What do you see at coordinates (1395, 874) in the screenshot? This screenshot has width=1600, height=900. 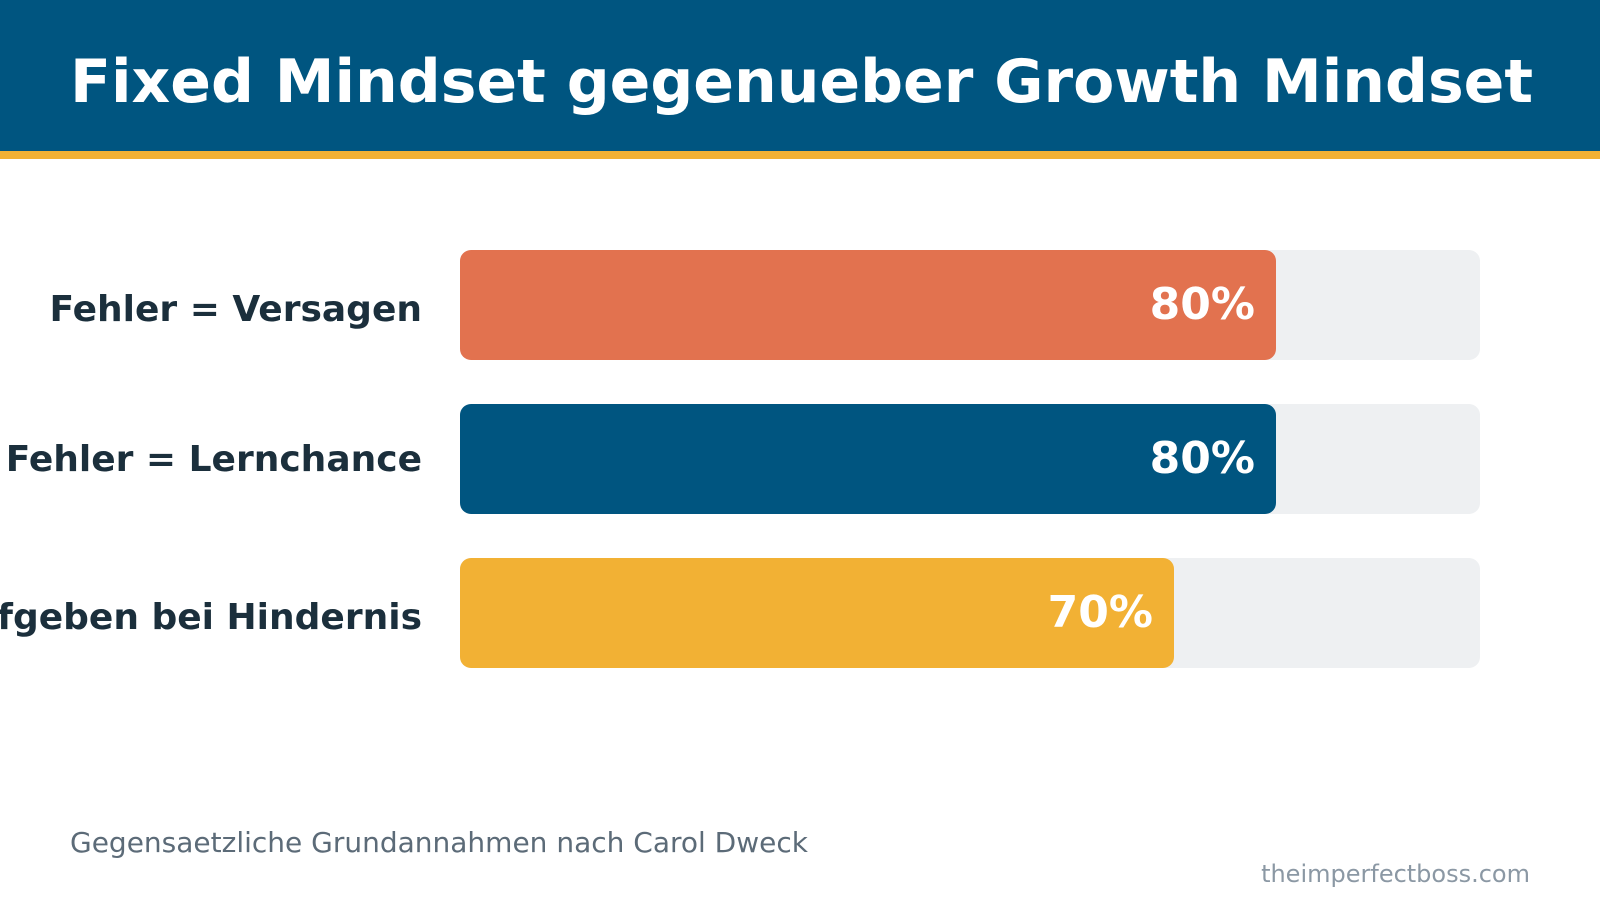 I see `source-credit: theimperfectboss.com` at bounding box center [1395, 874].